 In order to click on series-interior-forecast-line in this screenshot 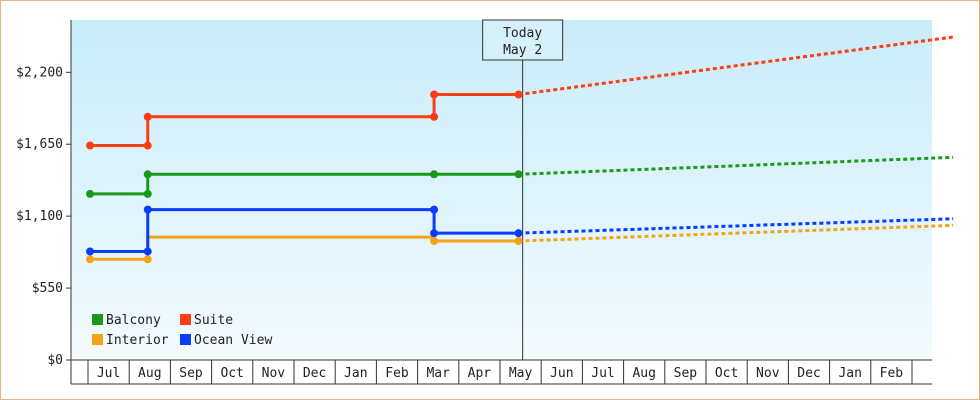, I will do `click(736, 233)`.